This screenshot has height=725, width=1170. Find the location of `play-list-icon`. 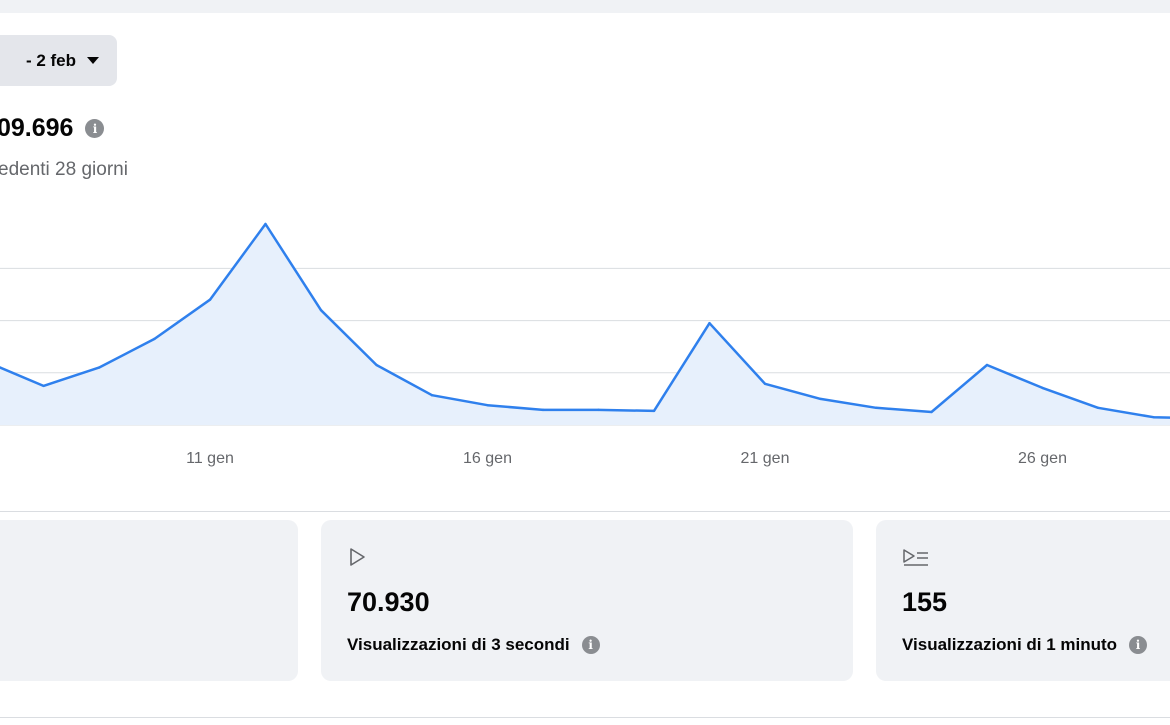

play-list-icon is located at coordinates (915, 557).